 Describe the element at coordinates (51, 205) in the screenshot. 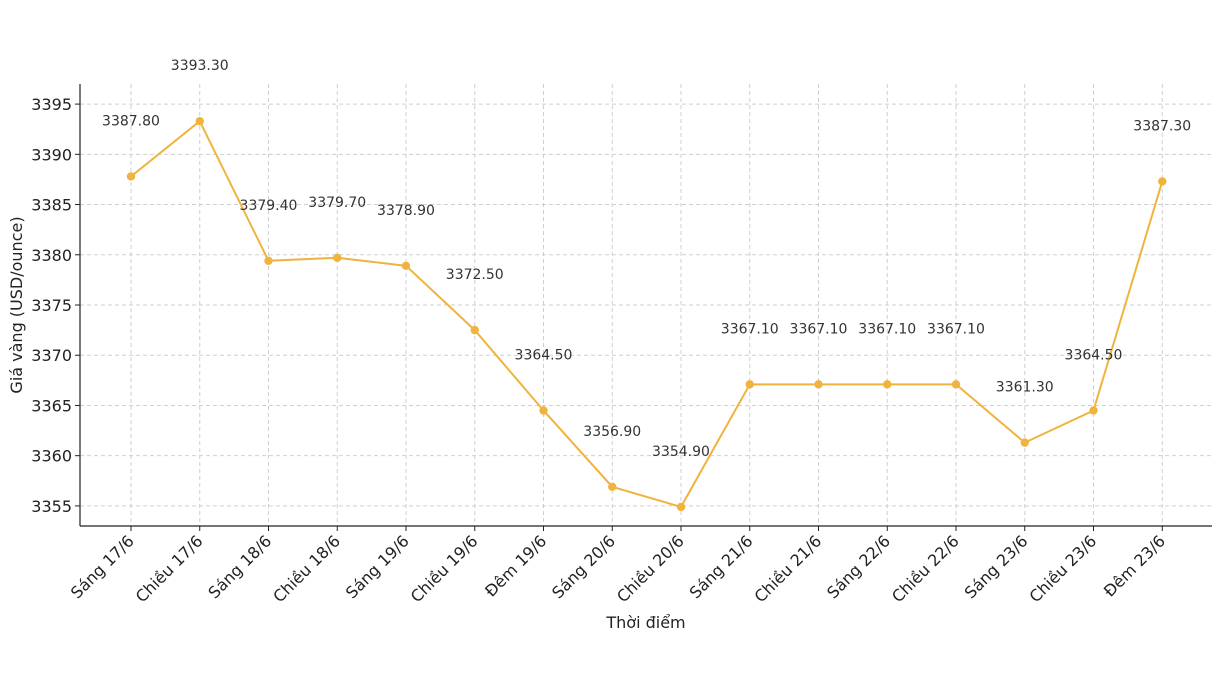

I see `y-tick-label: 3385` at that location.